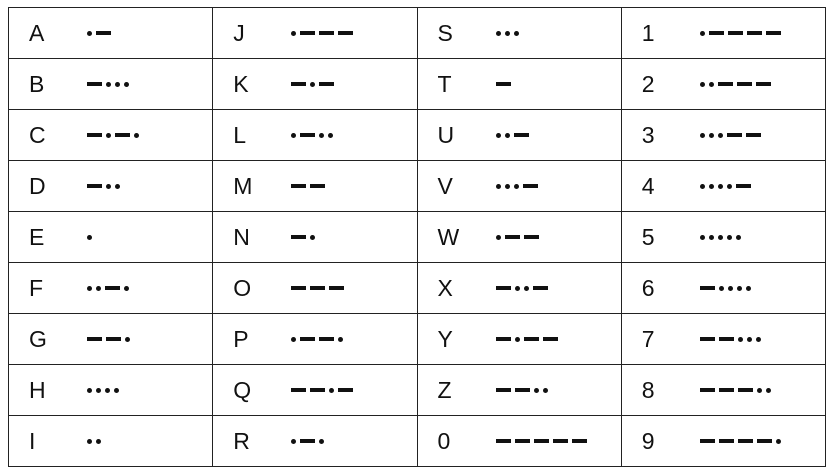 The height and width of the screenshot is (467, 832). I want to click on morse-cell: B, so click(110, 84).